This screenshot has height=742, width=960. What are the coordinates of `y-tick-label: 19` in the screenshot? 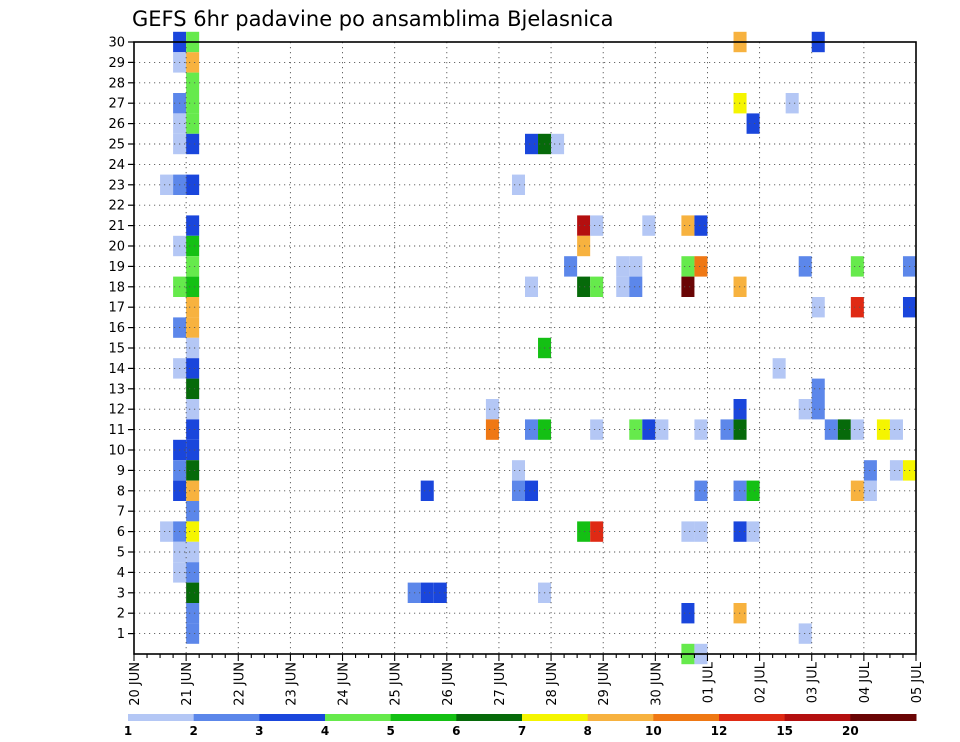 It's located at (116, 267).